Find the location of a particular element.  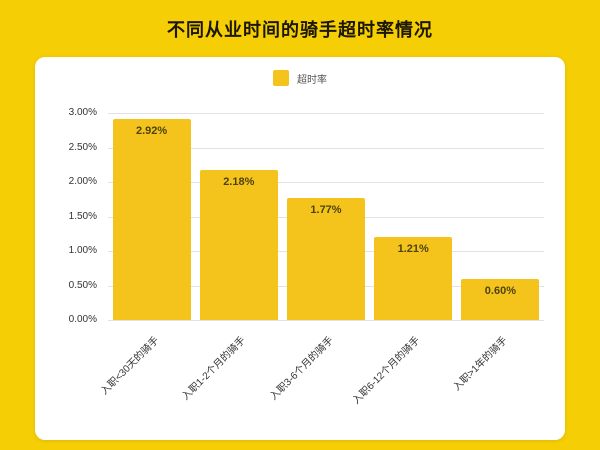

y-axis-tick-label: 1.00% is located at coordinates (82, 250).